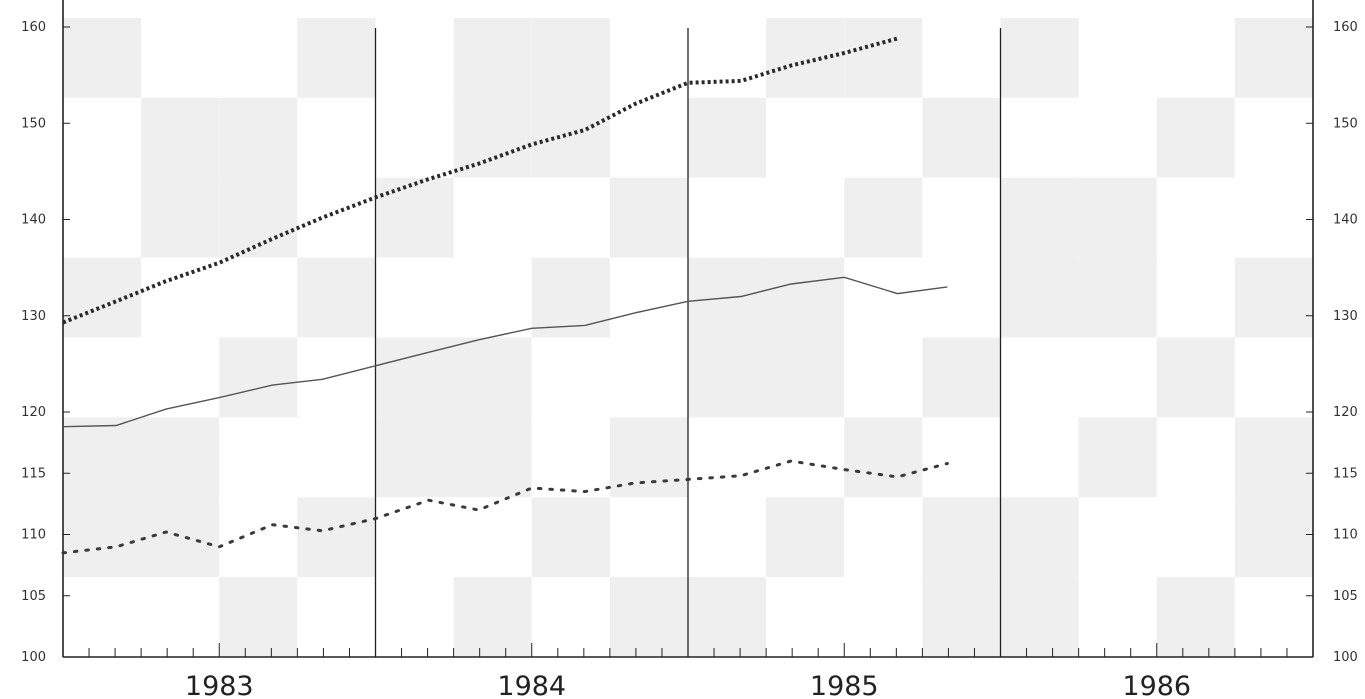 The image size is (1365, 699). I want to click on y-tick-label-left: 130, so click(33, 316).